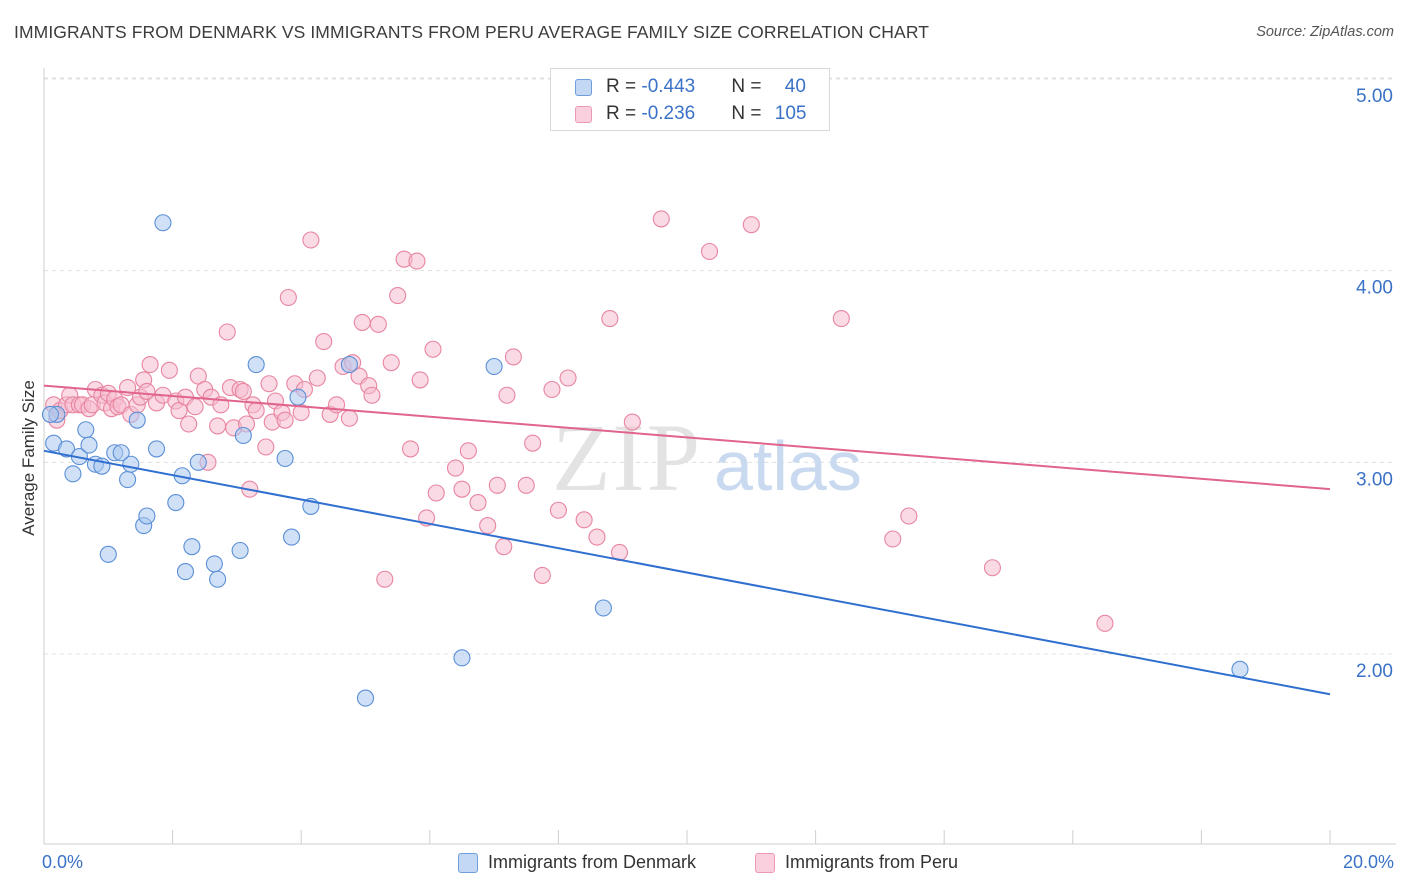 This screenshot has width=1406, height=892. I want to click on x-tick-label-min: 0.0%, so click(63, 862).